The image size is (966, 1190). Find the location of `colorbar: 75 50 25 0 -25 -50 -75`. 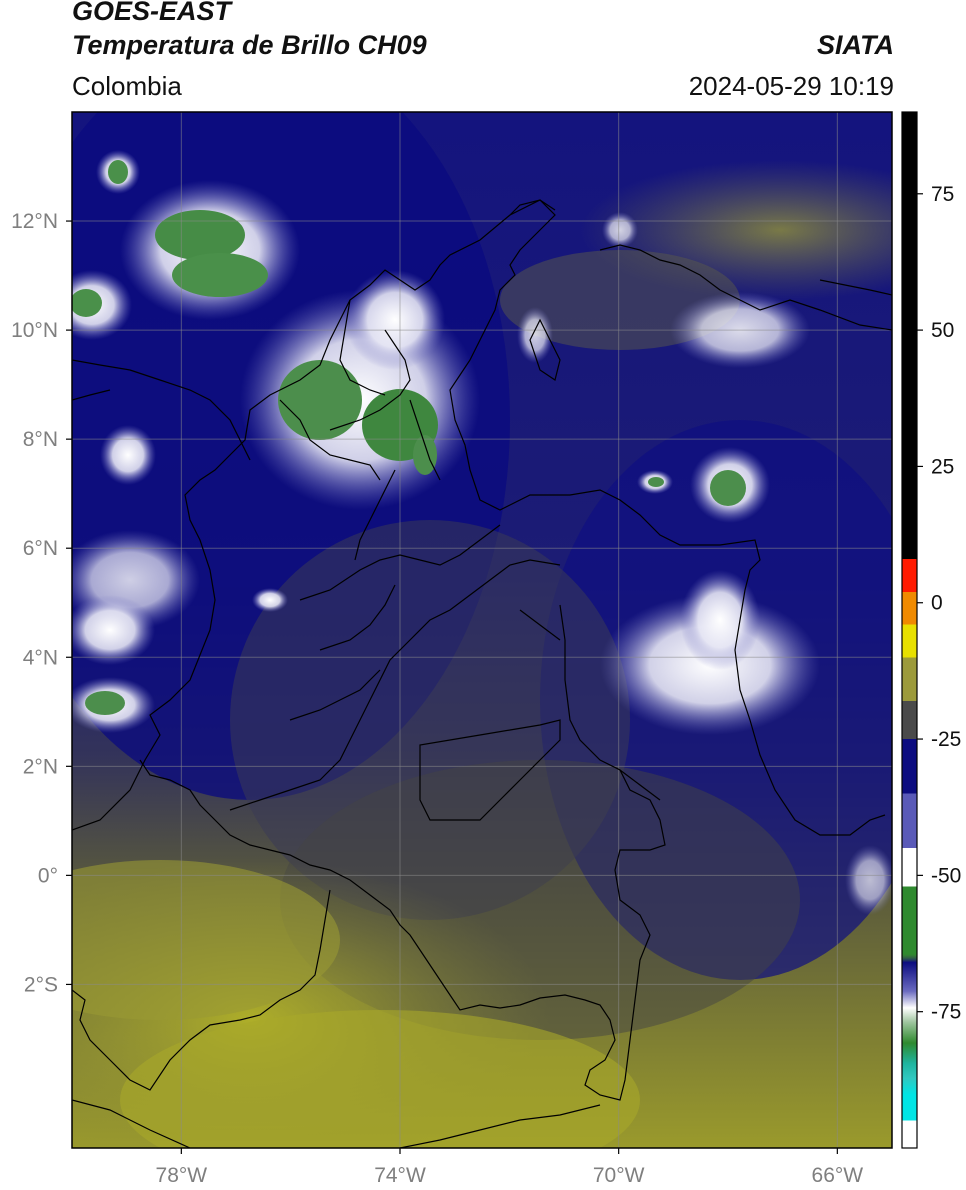

colorbar: 75 50 25 0 -25 -50 -75 is located at coordinates (931, 630).